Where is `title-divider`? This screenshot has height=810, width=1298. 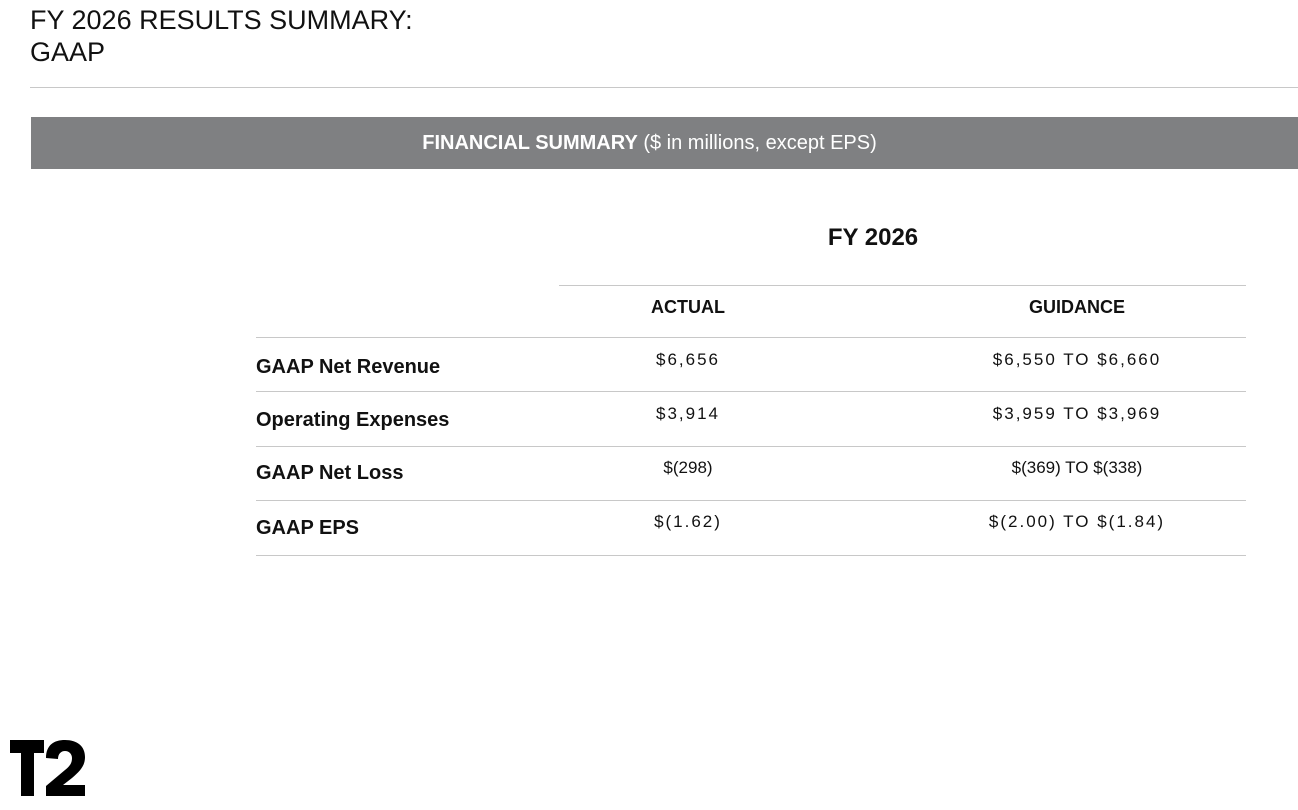 title-divider is located at coordinates (664, 87).